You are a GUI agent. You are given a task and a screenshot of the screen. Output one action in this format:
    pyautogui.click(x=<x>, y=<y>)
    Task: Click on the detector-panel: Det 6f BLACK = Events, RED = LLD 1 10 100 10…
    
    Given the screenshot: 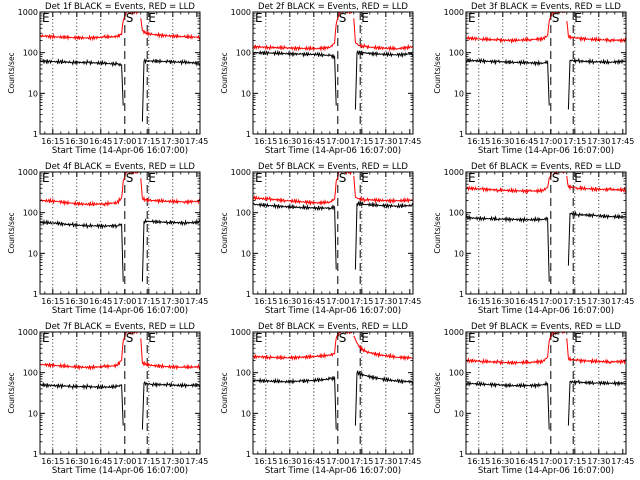 What is the action you would take?
    pyautogui.click(x=533, y=239)
    